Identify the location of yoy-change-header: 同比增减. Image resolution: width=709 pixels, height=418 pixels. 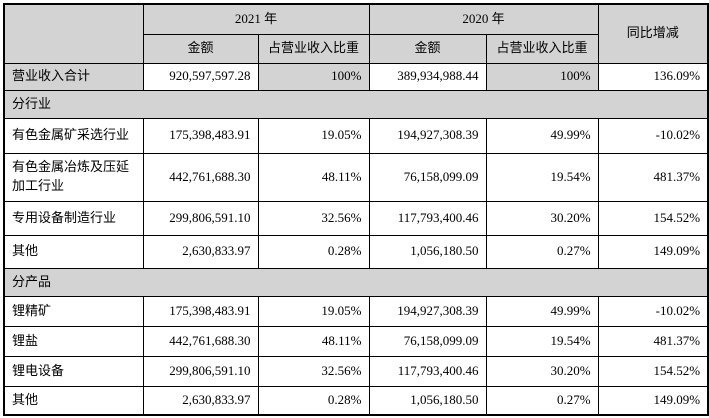
(653, 33).